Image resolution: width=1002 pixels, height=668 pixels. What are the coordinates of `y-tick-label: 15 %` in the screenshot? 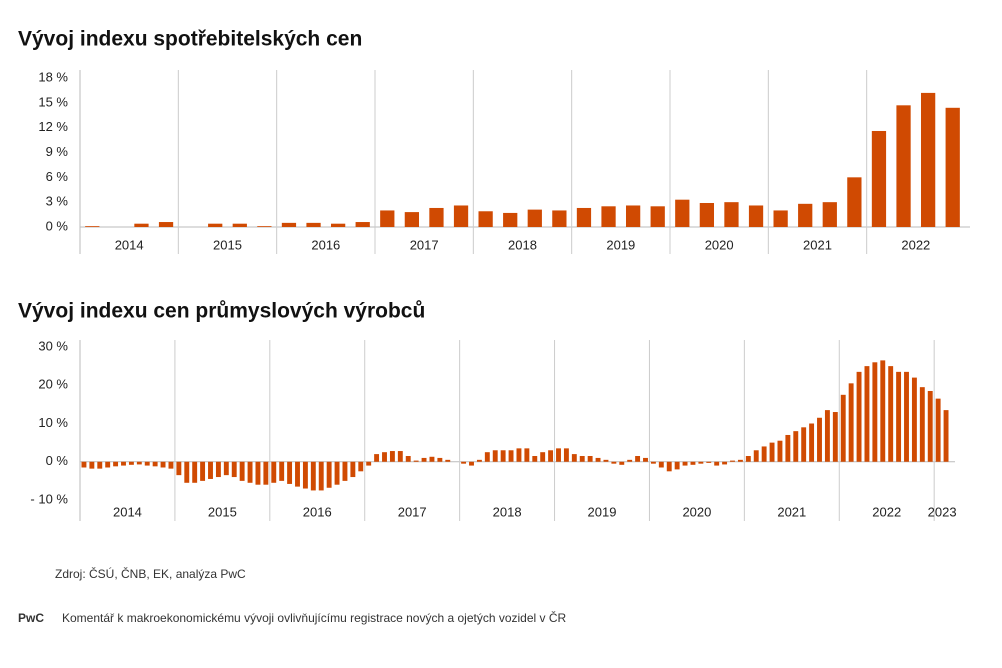 It's located at (53, 101).